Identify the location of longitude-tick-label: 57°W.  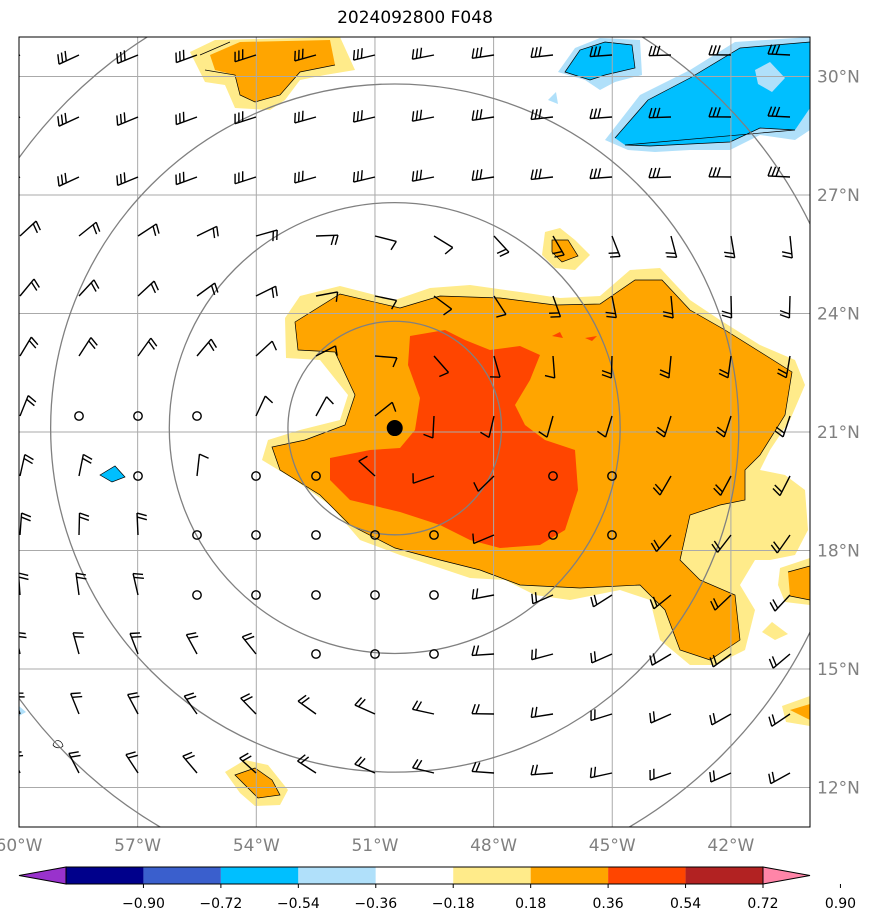
(137, 846).